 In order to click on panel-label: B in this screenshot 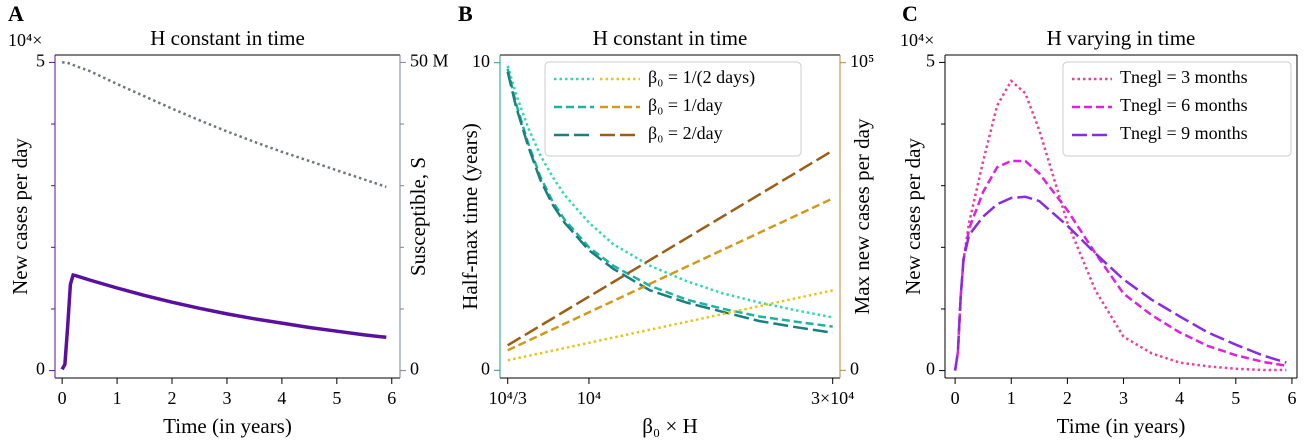, I will do `click(465, 13)`.